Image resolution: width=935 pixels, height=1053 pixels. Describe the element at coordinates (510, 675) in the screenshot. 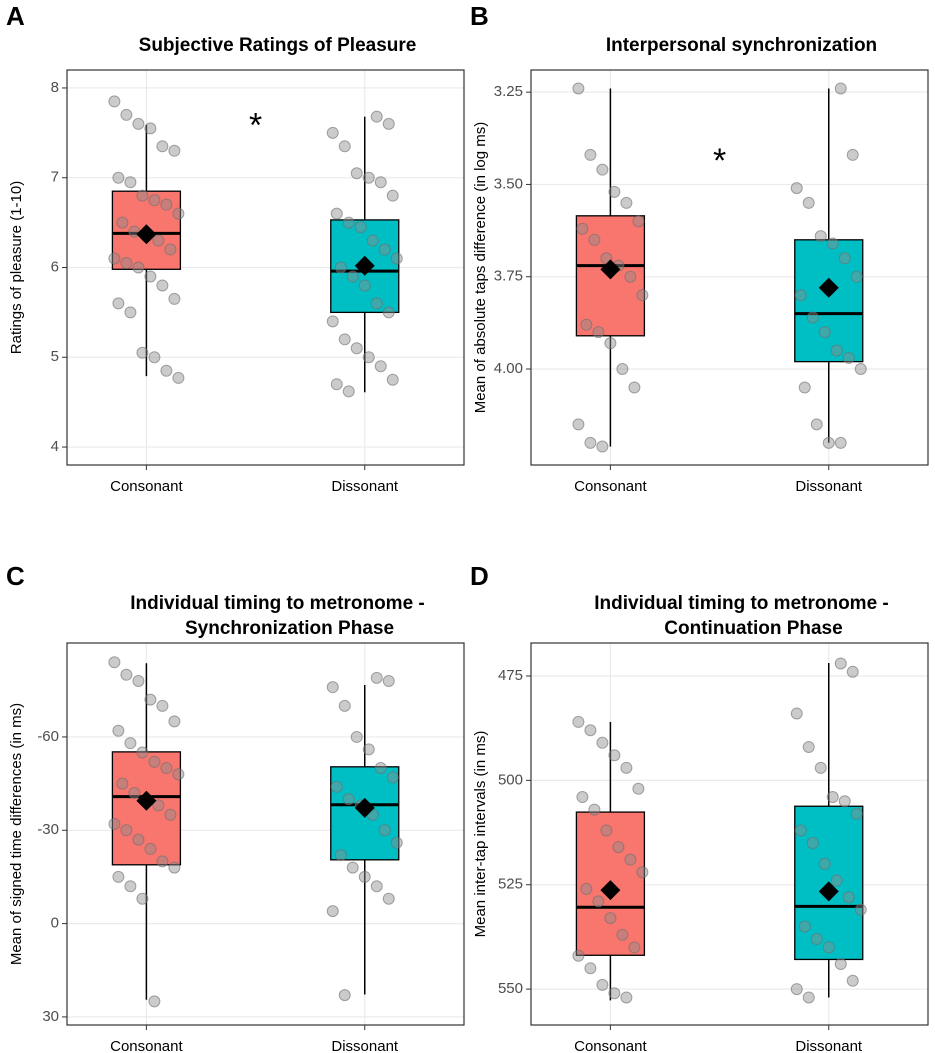

I see `y-tick-label: 475` at that location.